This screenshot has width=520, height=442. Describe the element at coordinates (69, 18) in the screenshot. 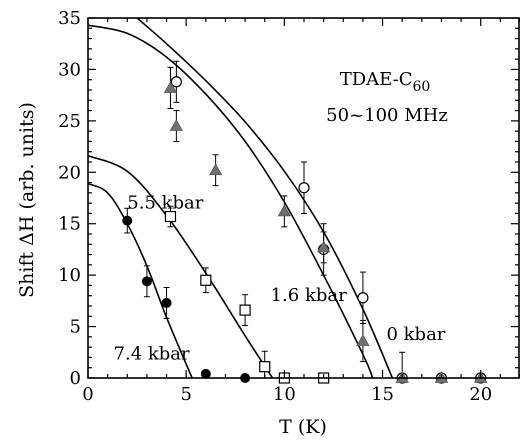

I see `y-tick-label: 35` at that location.